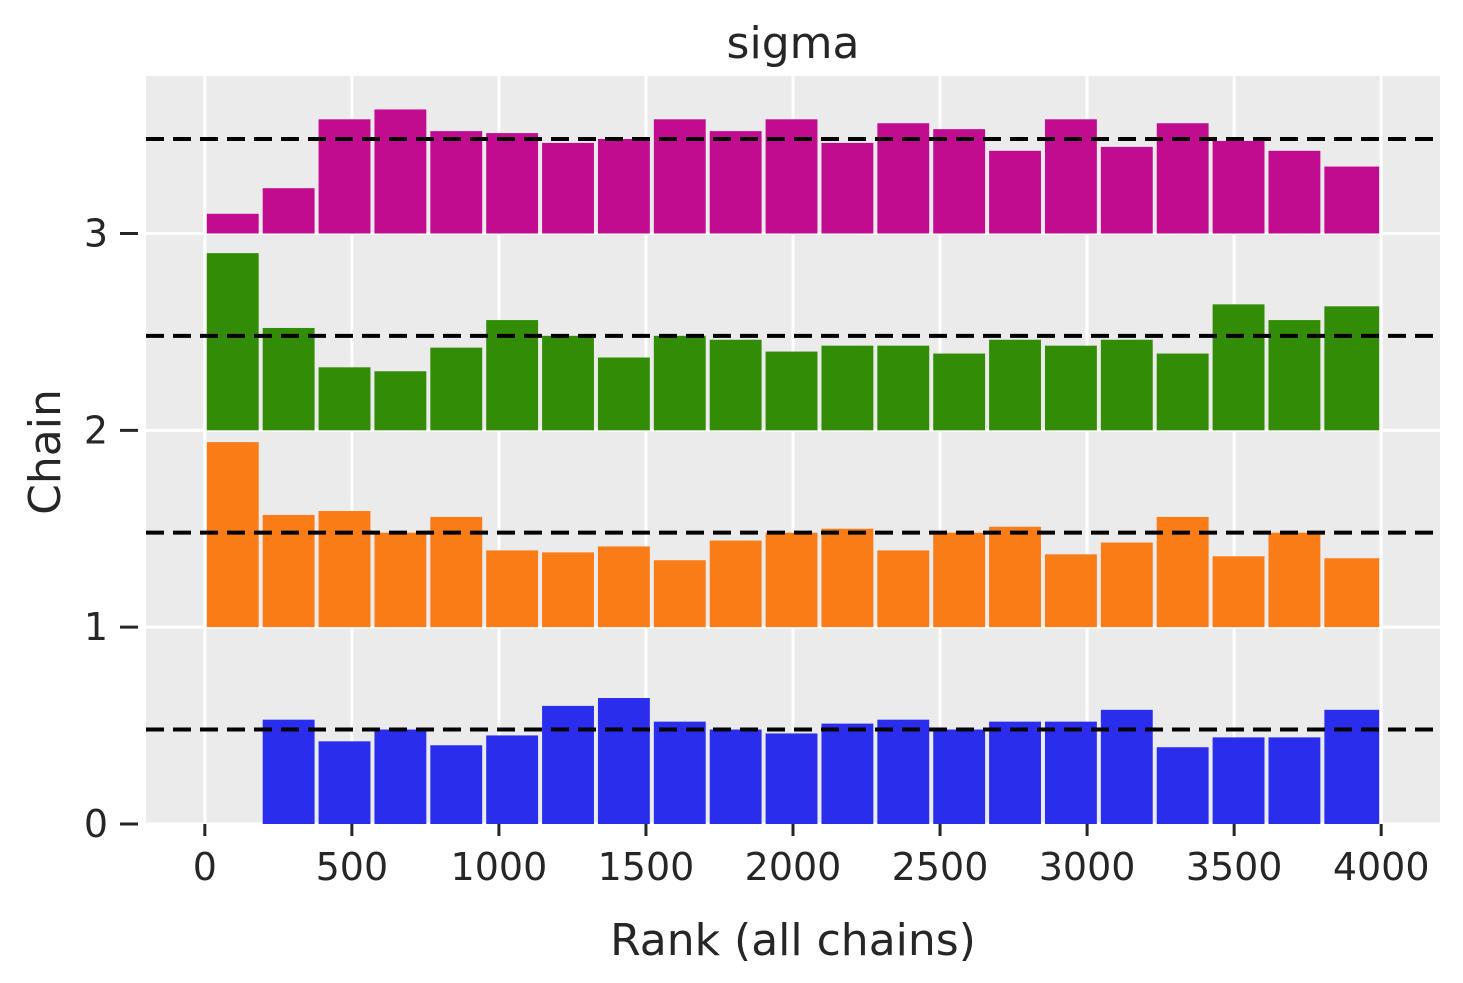  I want to click on x-tick-label: 4000, so click(1381, 867).